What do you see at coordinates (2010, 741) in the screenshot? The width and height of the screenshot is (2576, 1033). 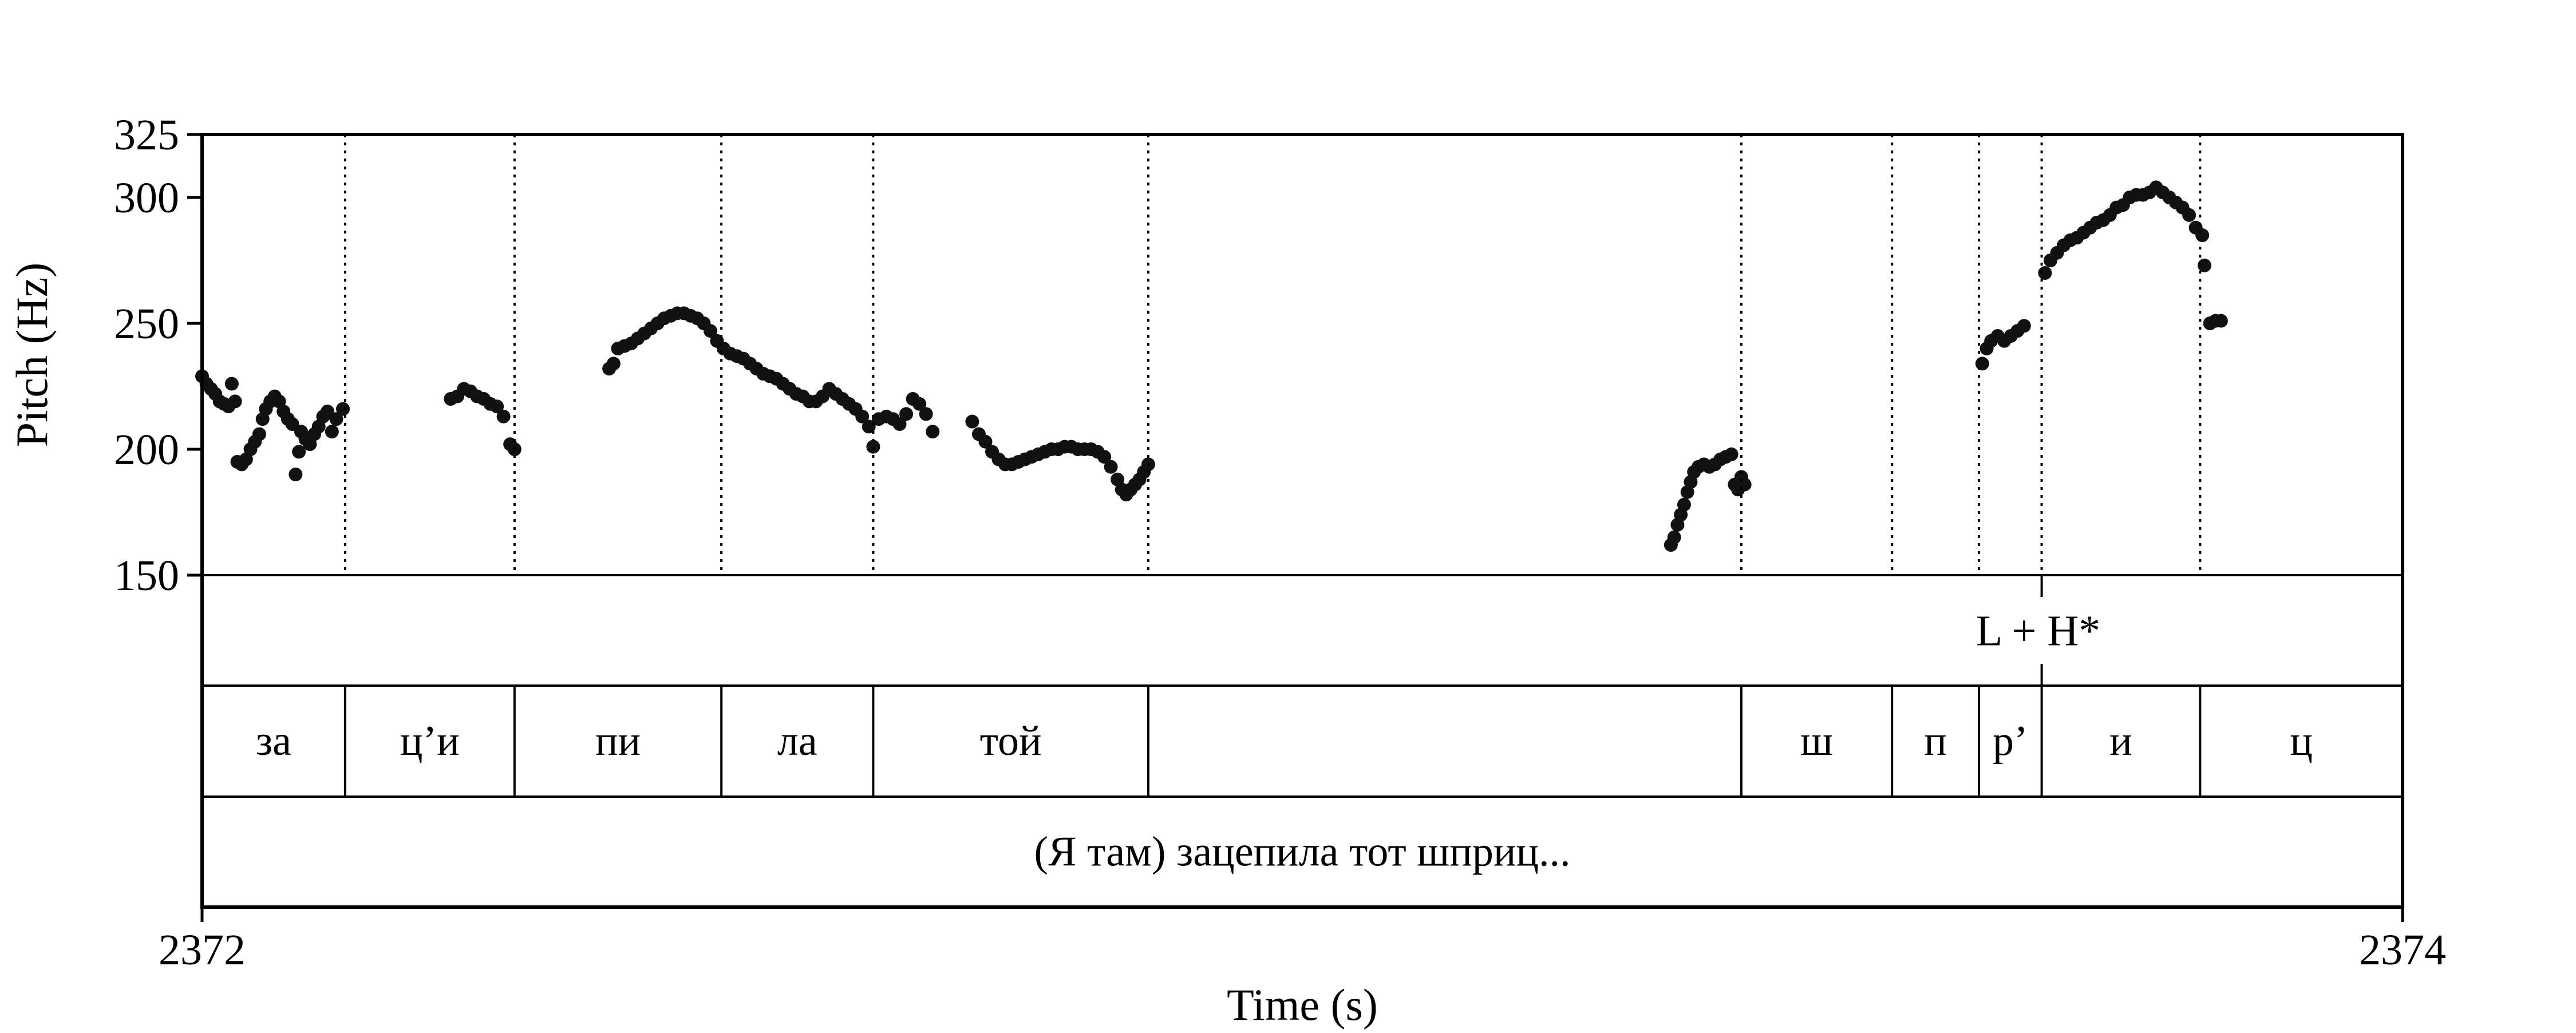 I see `syllable-label: р’` at bounding box center [2010, 741].